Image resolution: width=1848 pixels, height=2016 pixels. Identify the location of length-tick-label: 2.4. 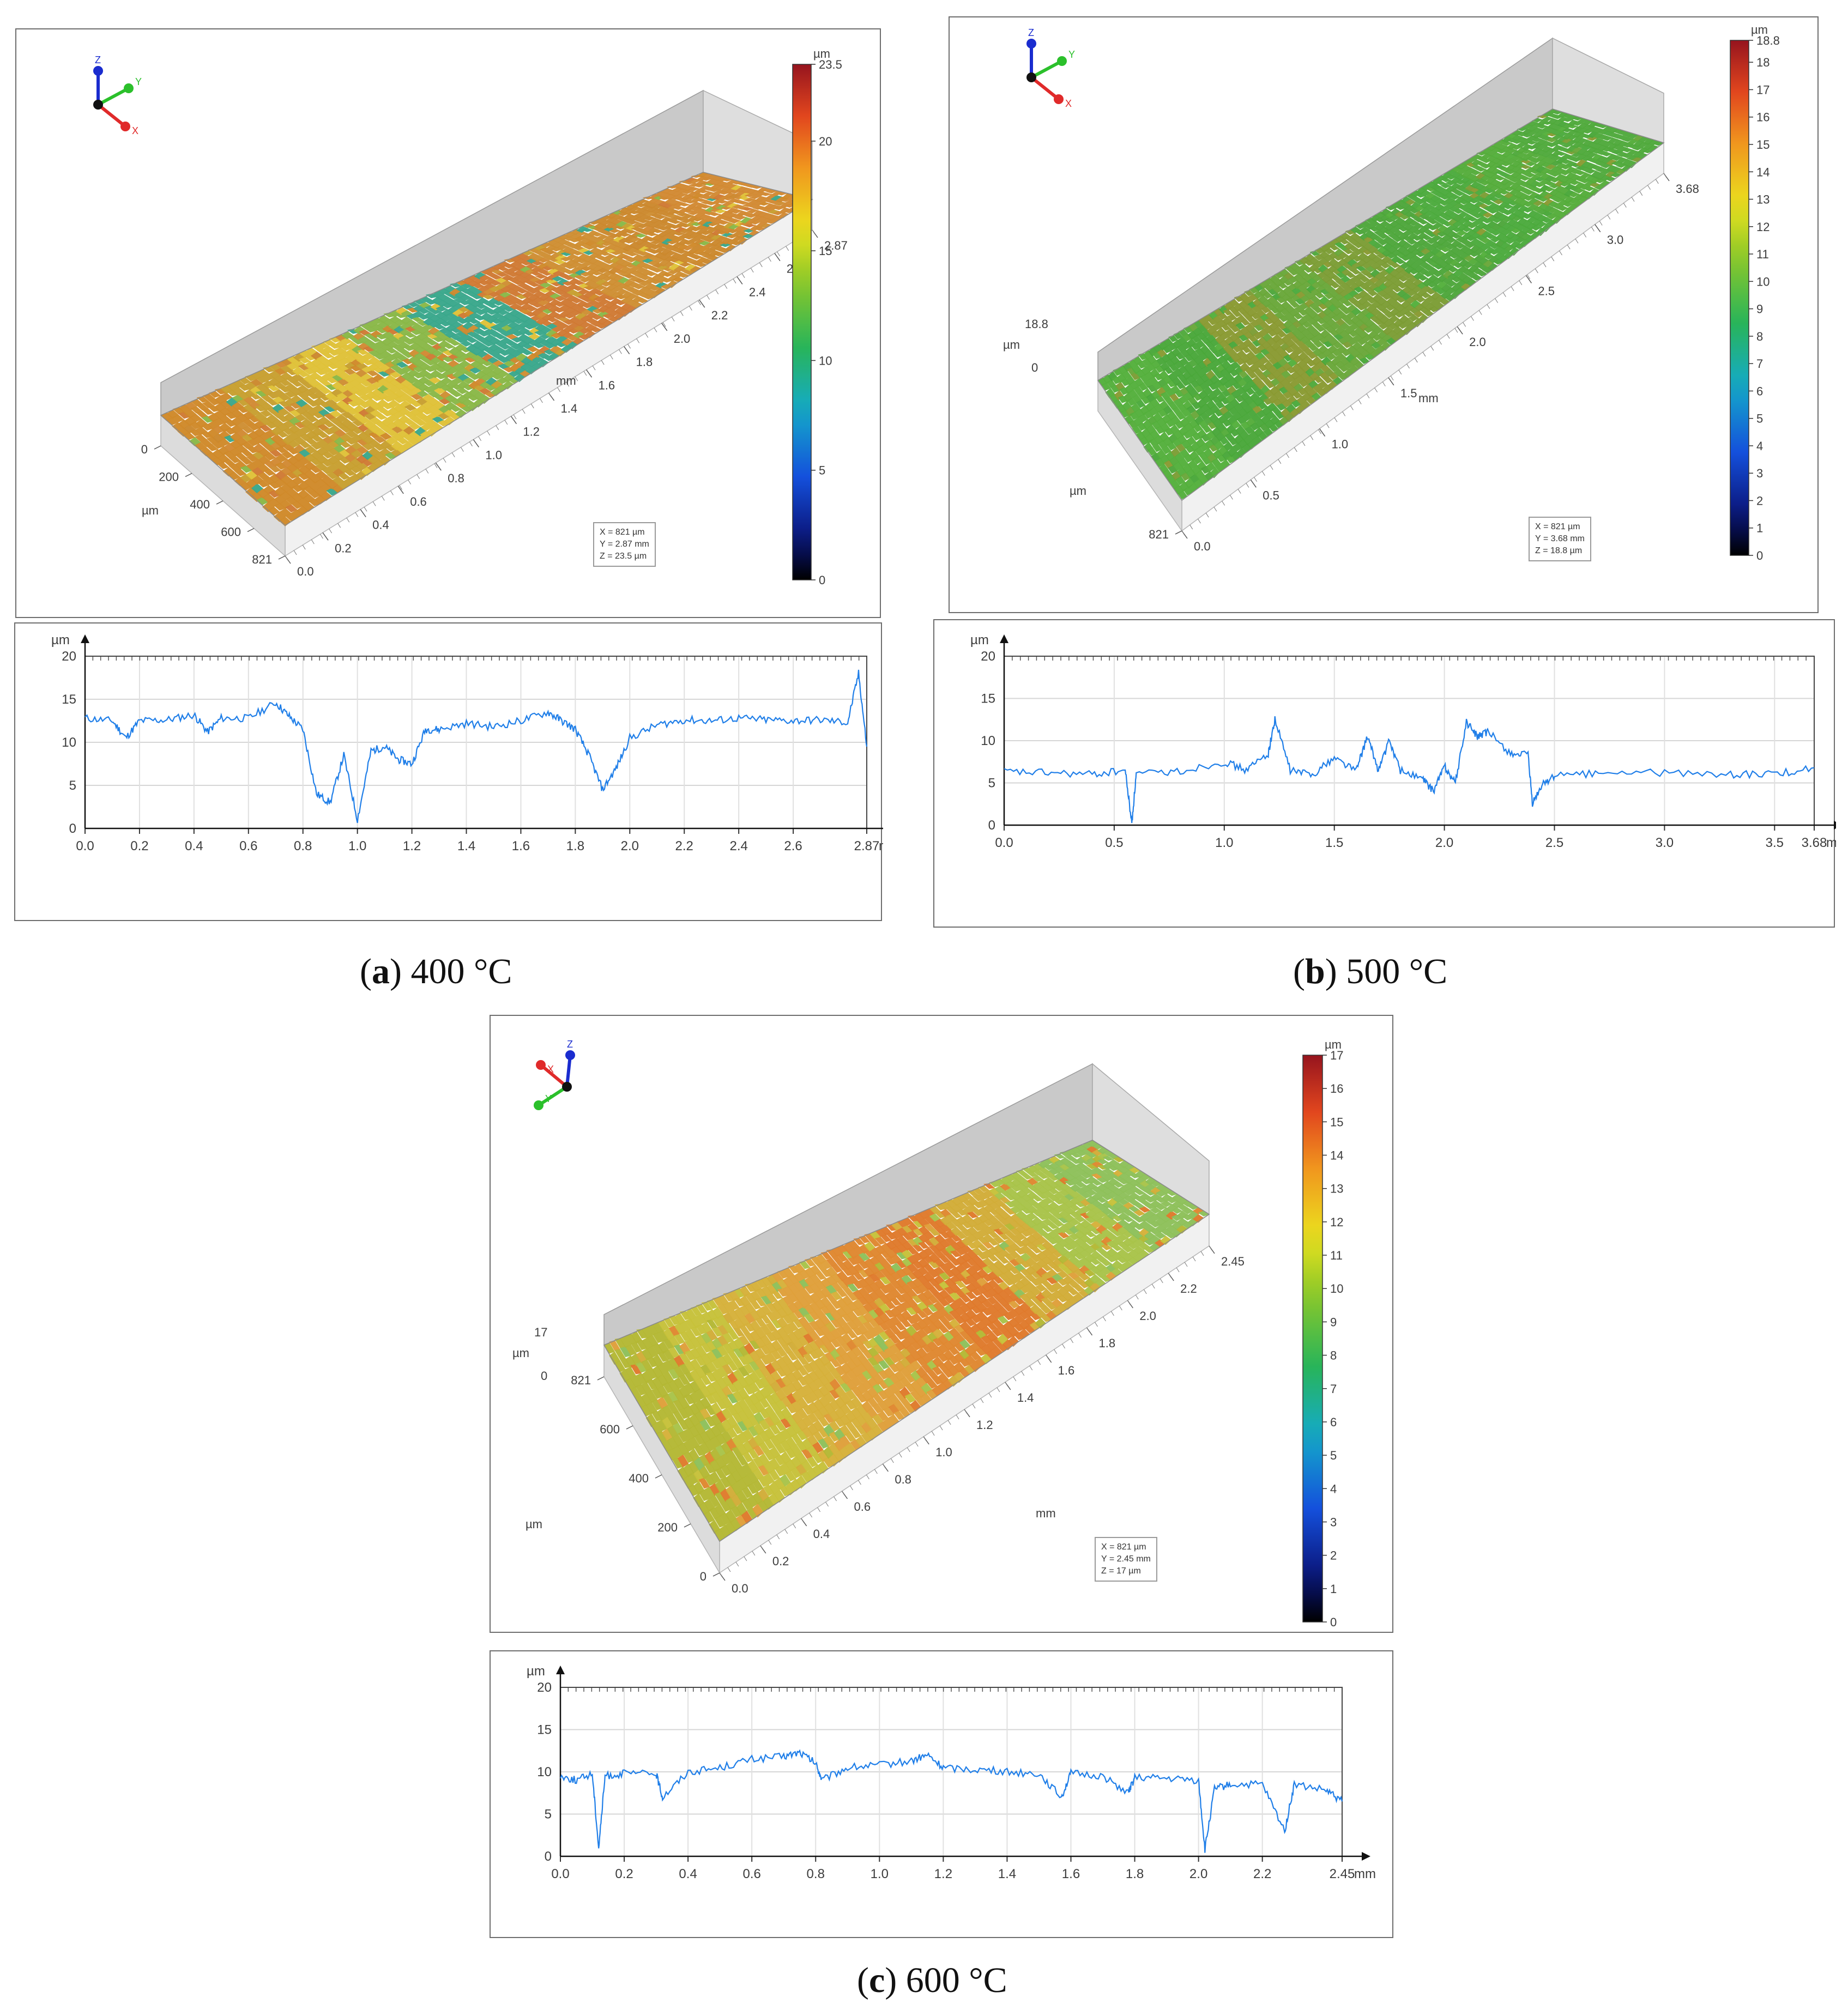
(758, 292).